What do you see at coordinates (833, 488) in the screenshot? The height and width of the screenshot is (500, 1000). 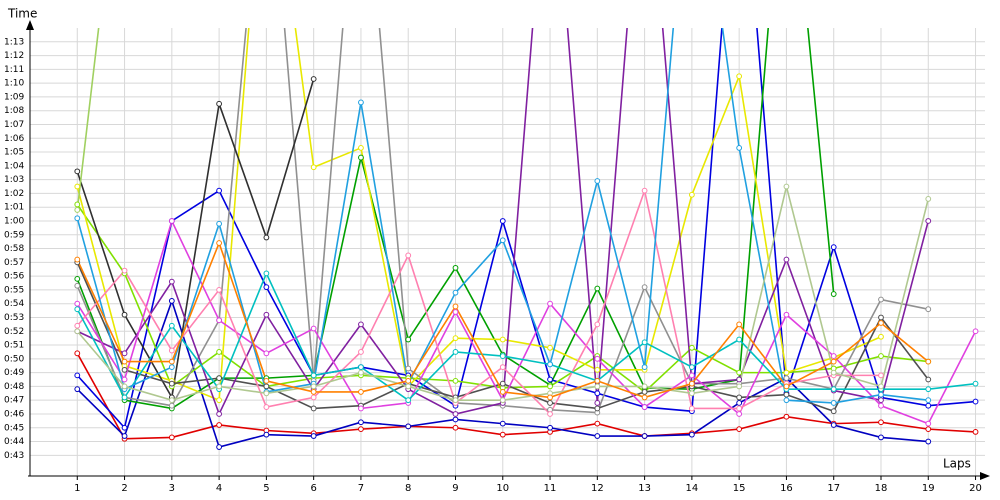 I see `x-tick-label: 17` at bounding box center [833, 488].